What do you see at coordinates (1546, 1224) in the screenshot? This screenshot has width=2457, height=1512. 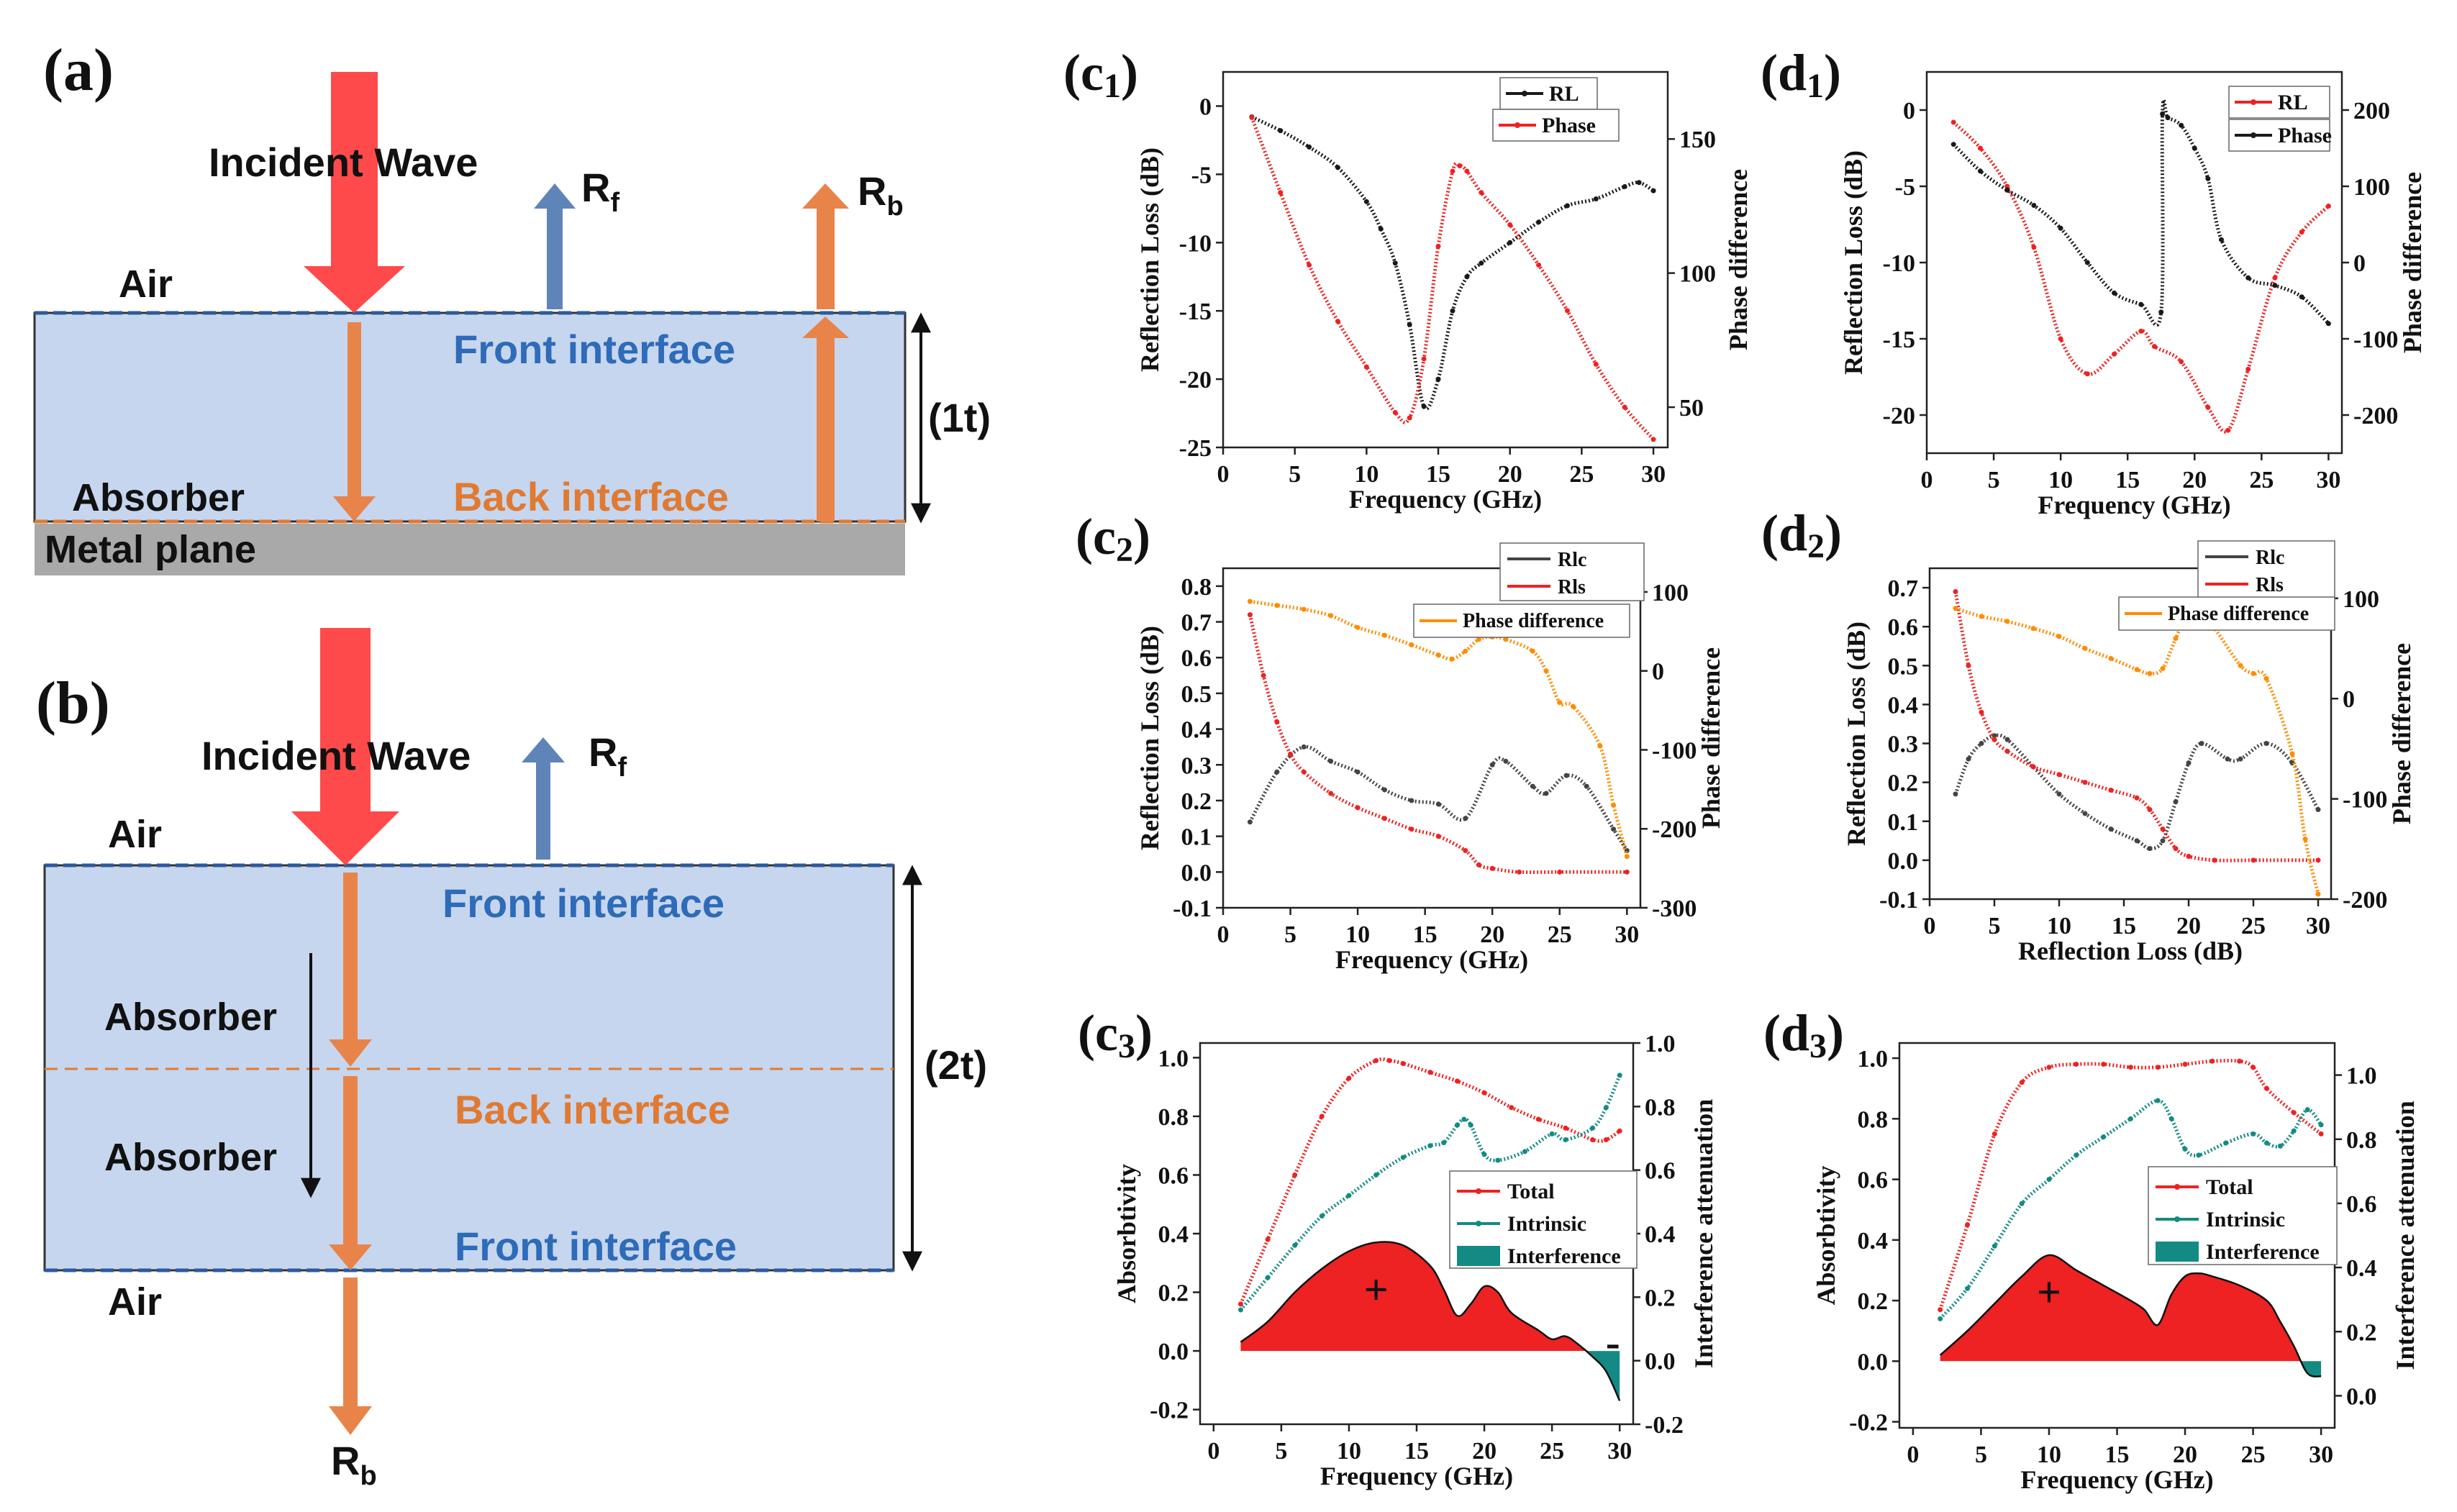 I see `legend-label: Intrinsic` at bounding box center [1546, 1224].